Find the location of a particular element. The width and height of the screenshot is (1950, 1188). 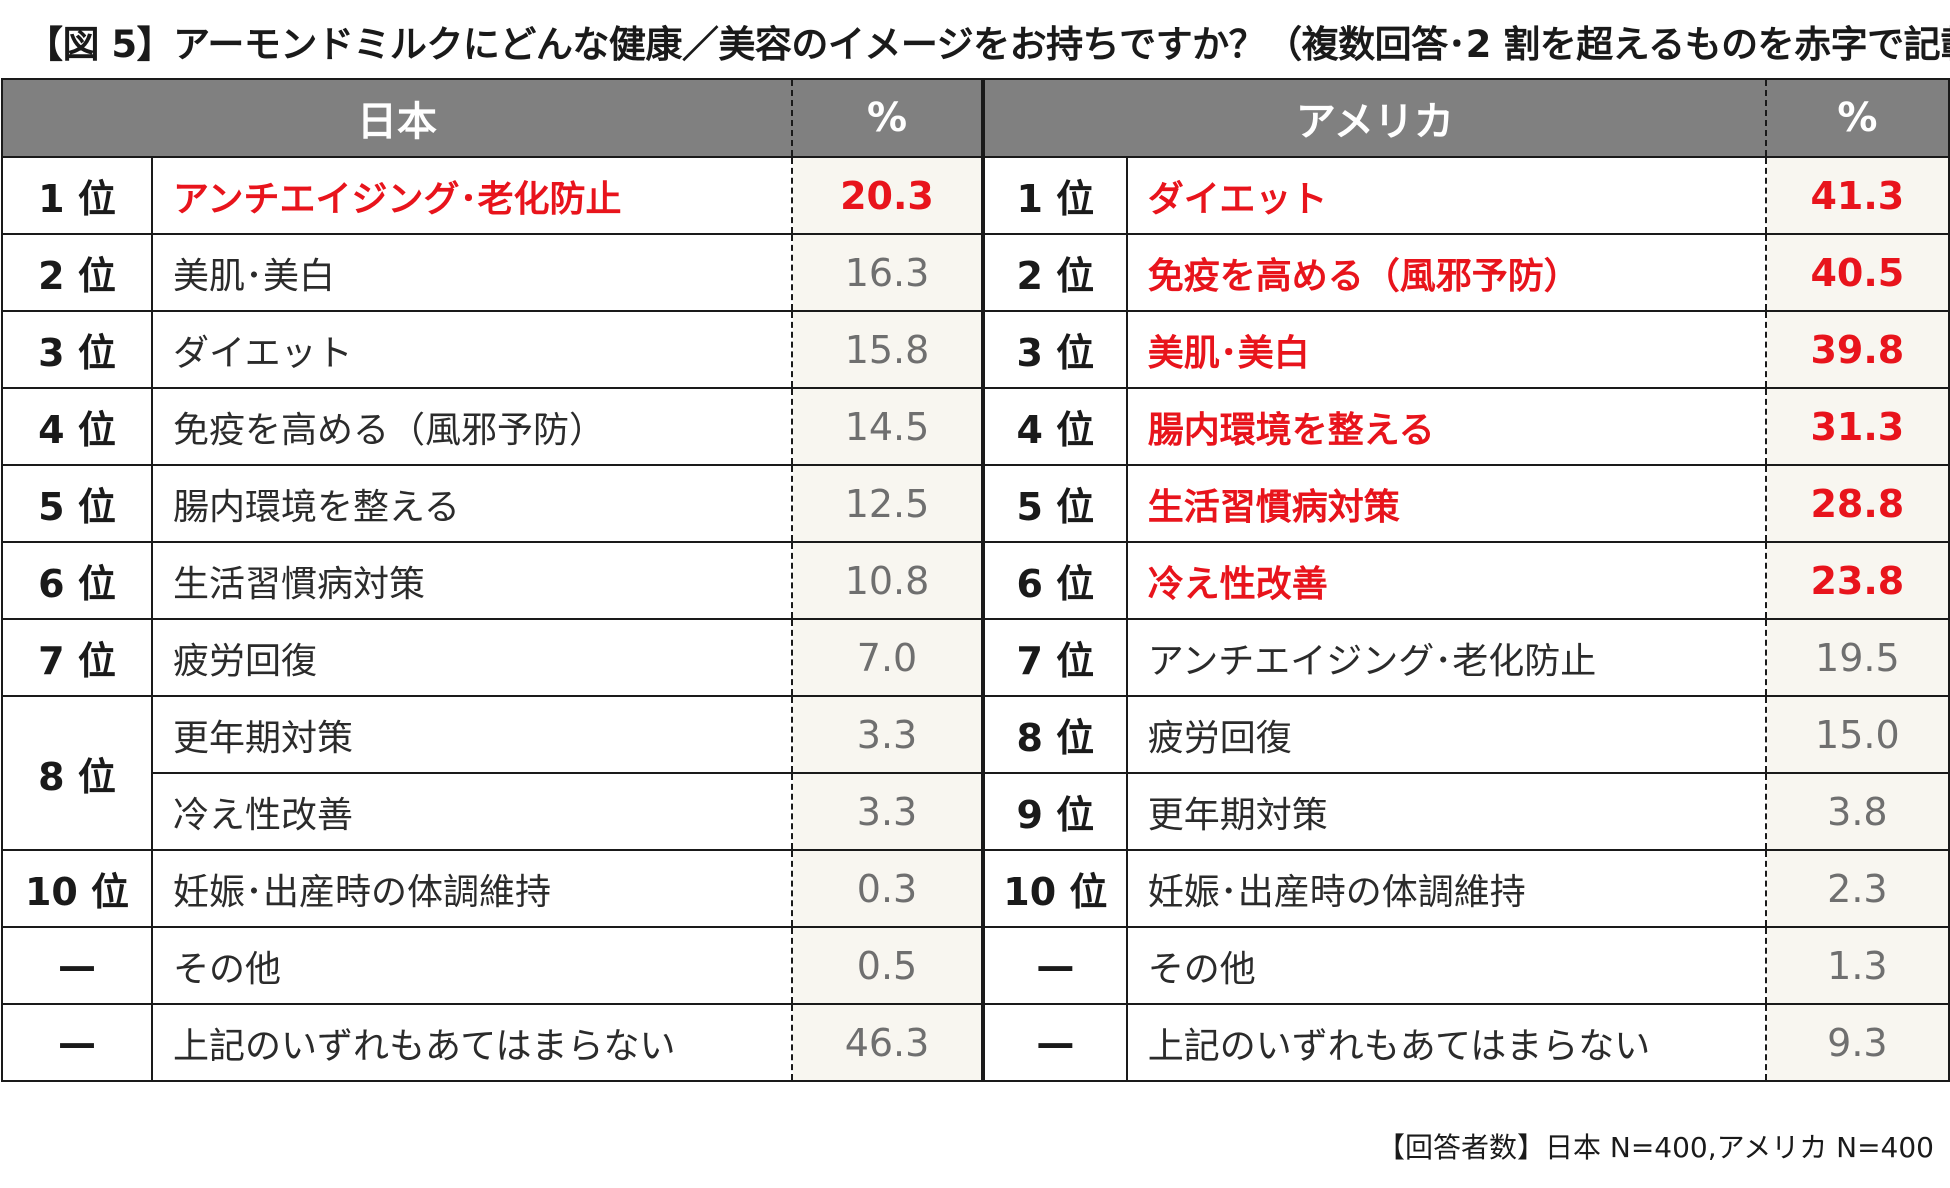

japan-header: 日本 is located at coordinates (397, 118).